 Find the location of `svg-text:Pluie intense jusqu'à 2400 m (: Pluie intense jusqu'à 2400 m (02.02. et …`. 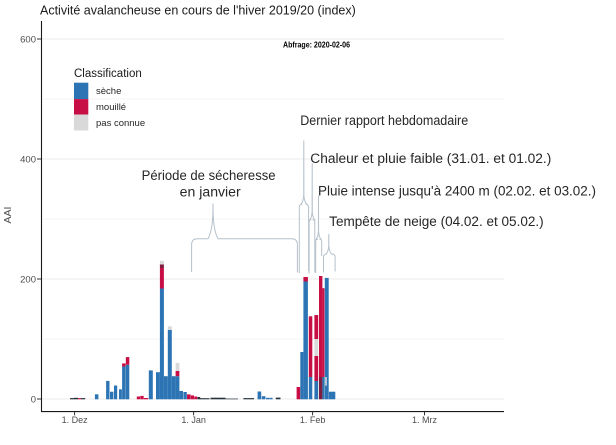

svg-text:Pluie intense jusqu'à 2400 m (: Pluie intense jusqu'à 2400 m (02.02. et … is located at coordinates (457, 191).